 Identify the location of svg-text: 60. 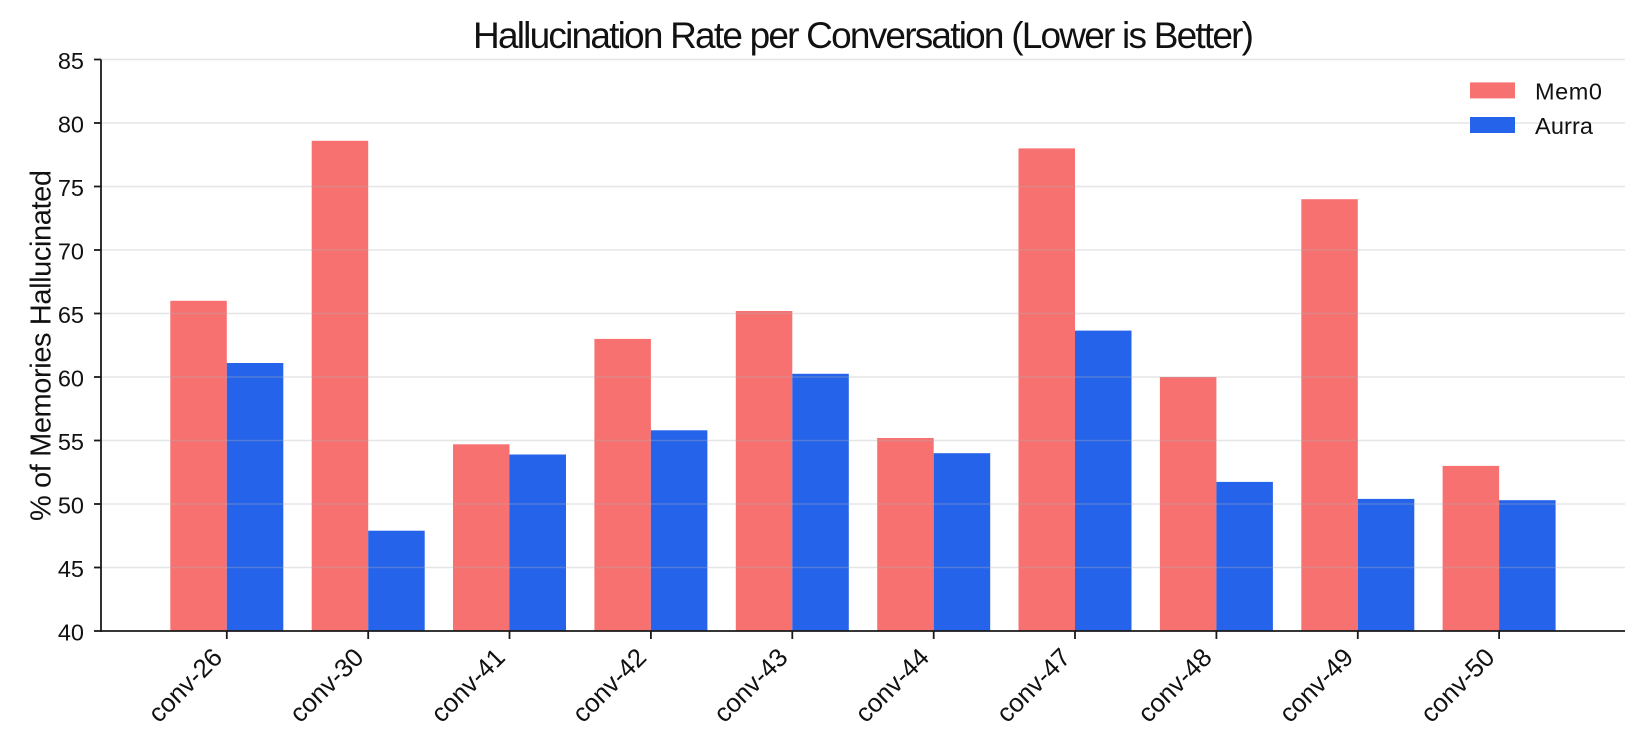
(71, 378).